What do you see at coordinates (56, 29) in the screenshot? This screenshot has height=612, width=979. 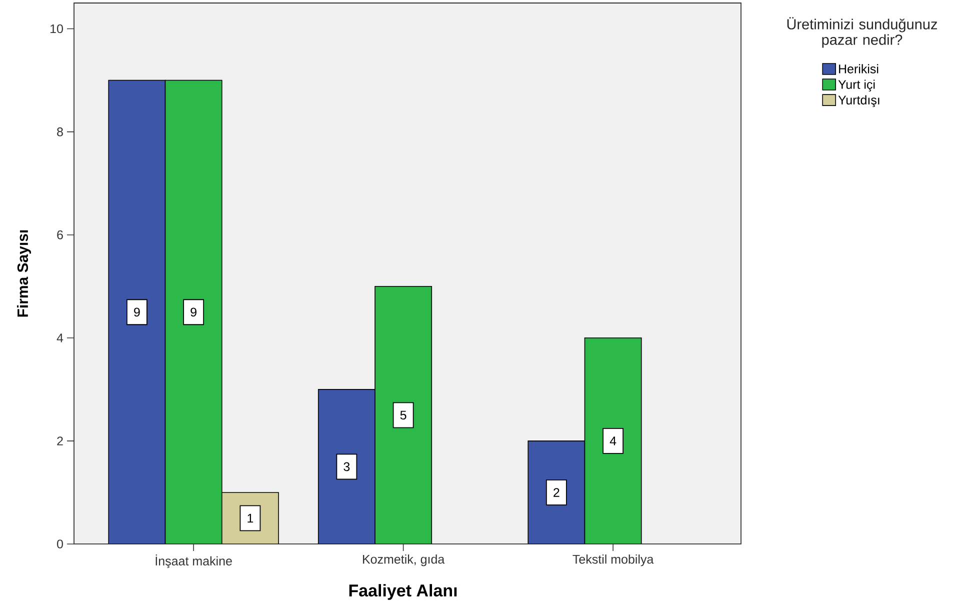 I see `y-tick-label: 10` at bounding box center [56, 29].